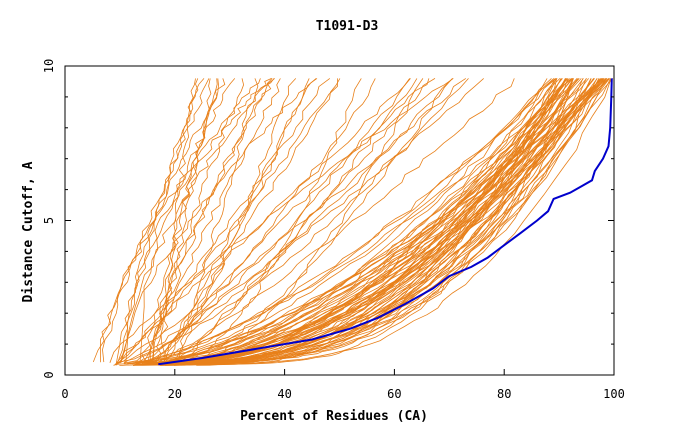 Image resolution: width=680 pixels, height=440 pixels. Describe the element at coordinates (64, 394) in the screenshot. I see `x-tick-label: 0` at that location.